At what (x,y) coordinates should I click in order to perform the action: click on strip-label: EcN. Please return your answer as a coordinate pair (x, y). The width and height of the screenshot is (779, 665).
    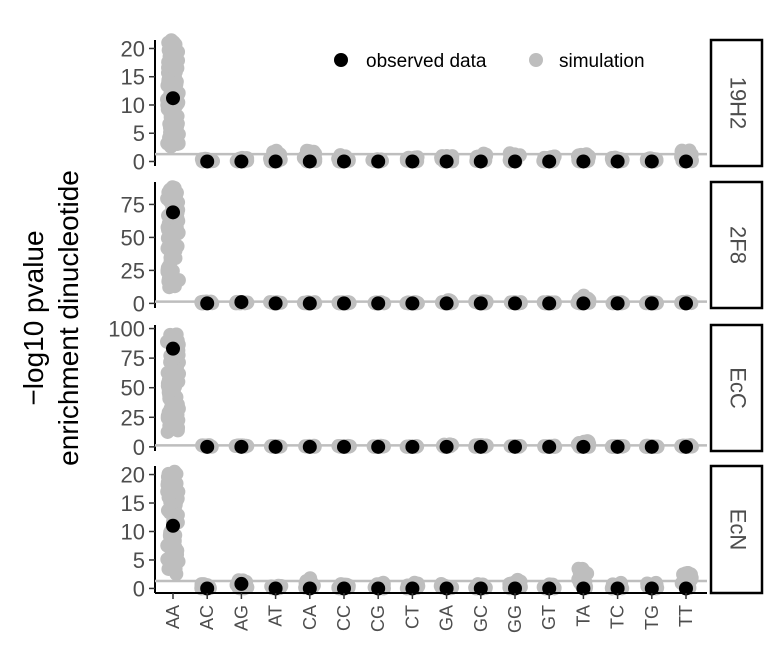
    Looking at the image, I should click on (738, 530).